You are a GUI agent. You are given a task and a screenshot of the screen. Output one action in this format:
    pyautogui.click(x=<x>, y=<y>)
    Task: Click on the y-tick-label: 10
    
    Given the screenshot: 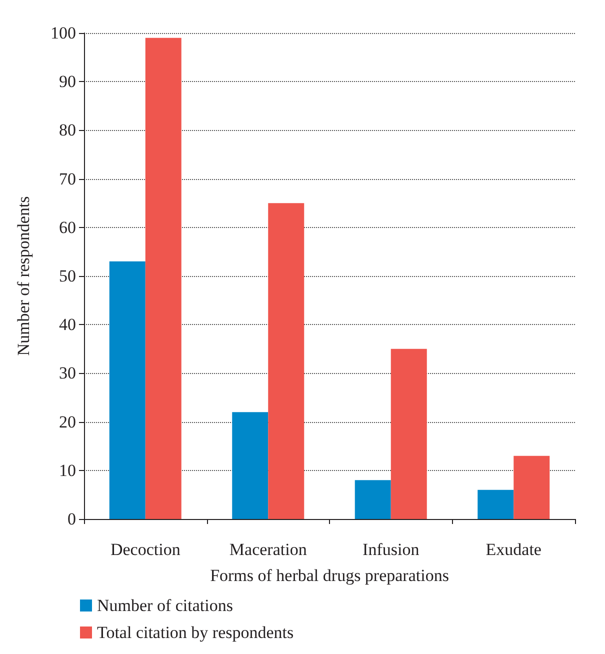 What is the action you would take?
    pyautogui.click(x=67, y=470)
    